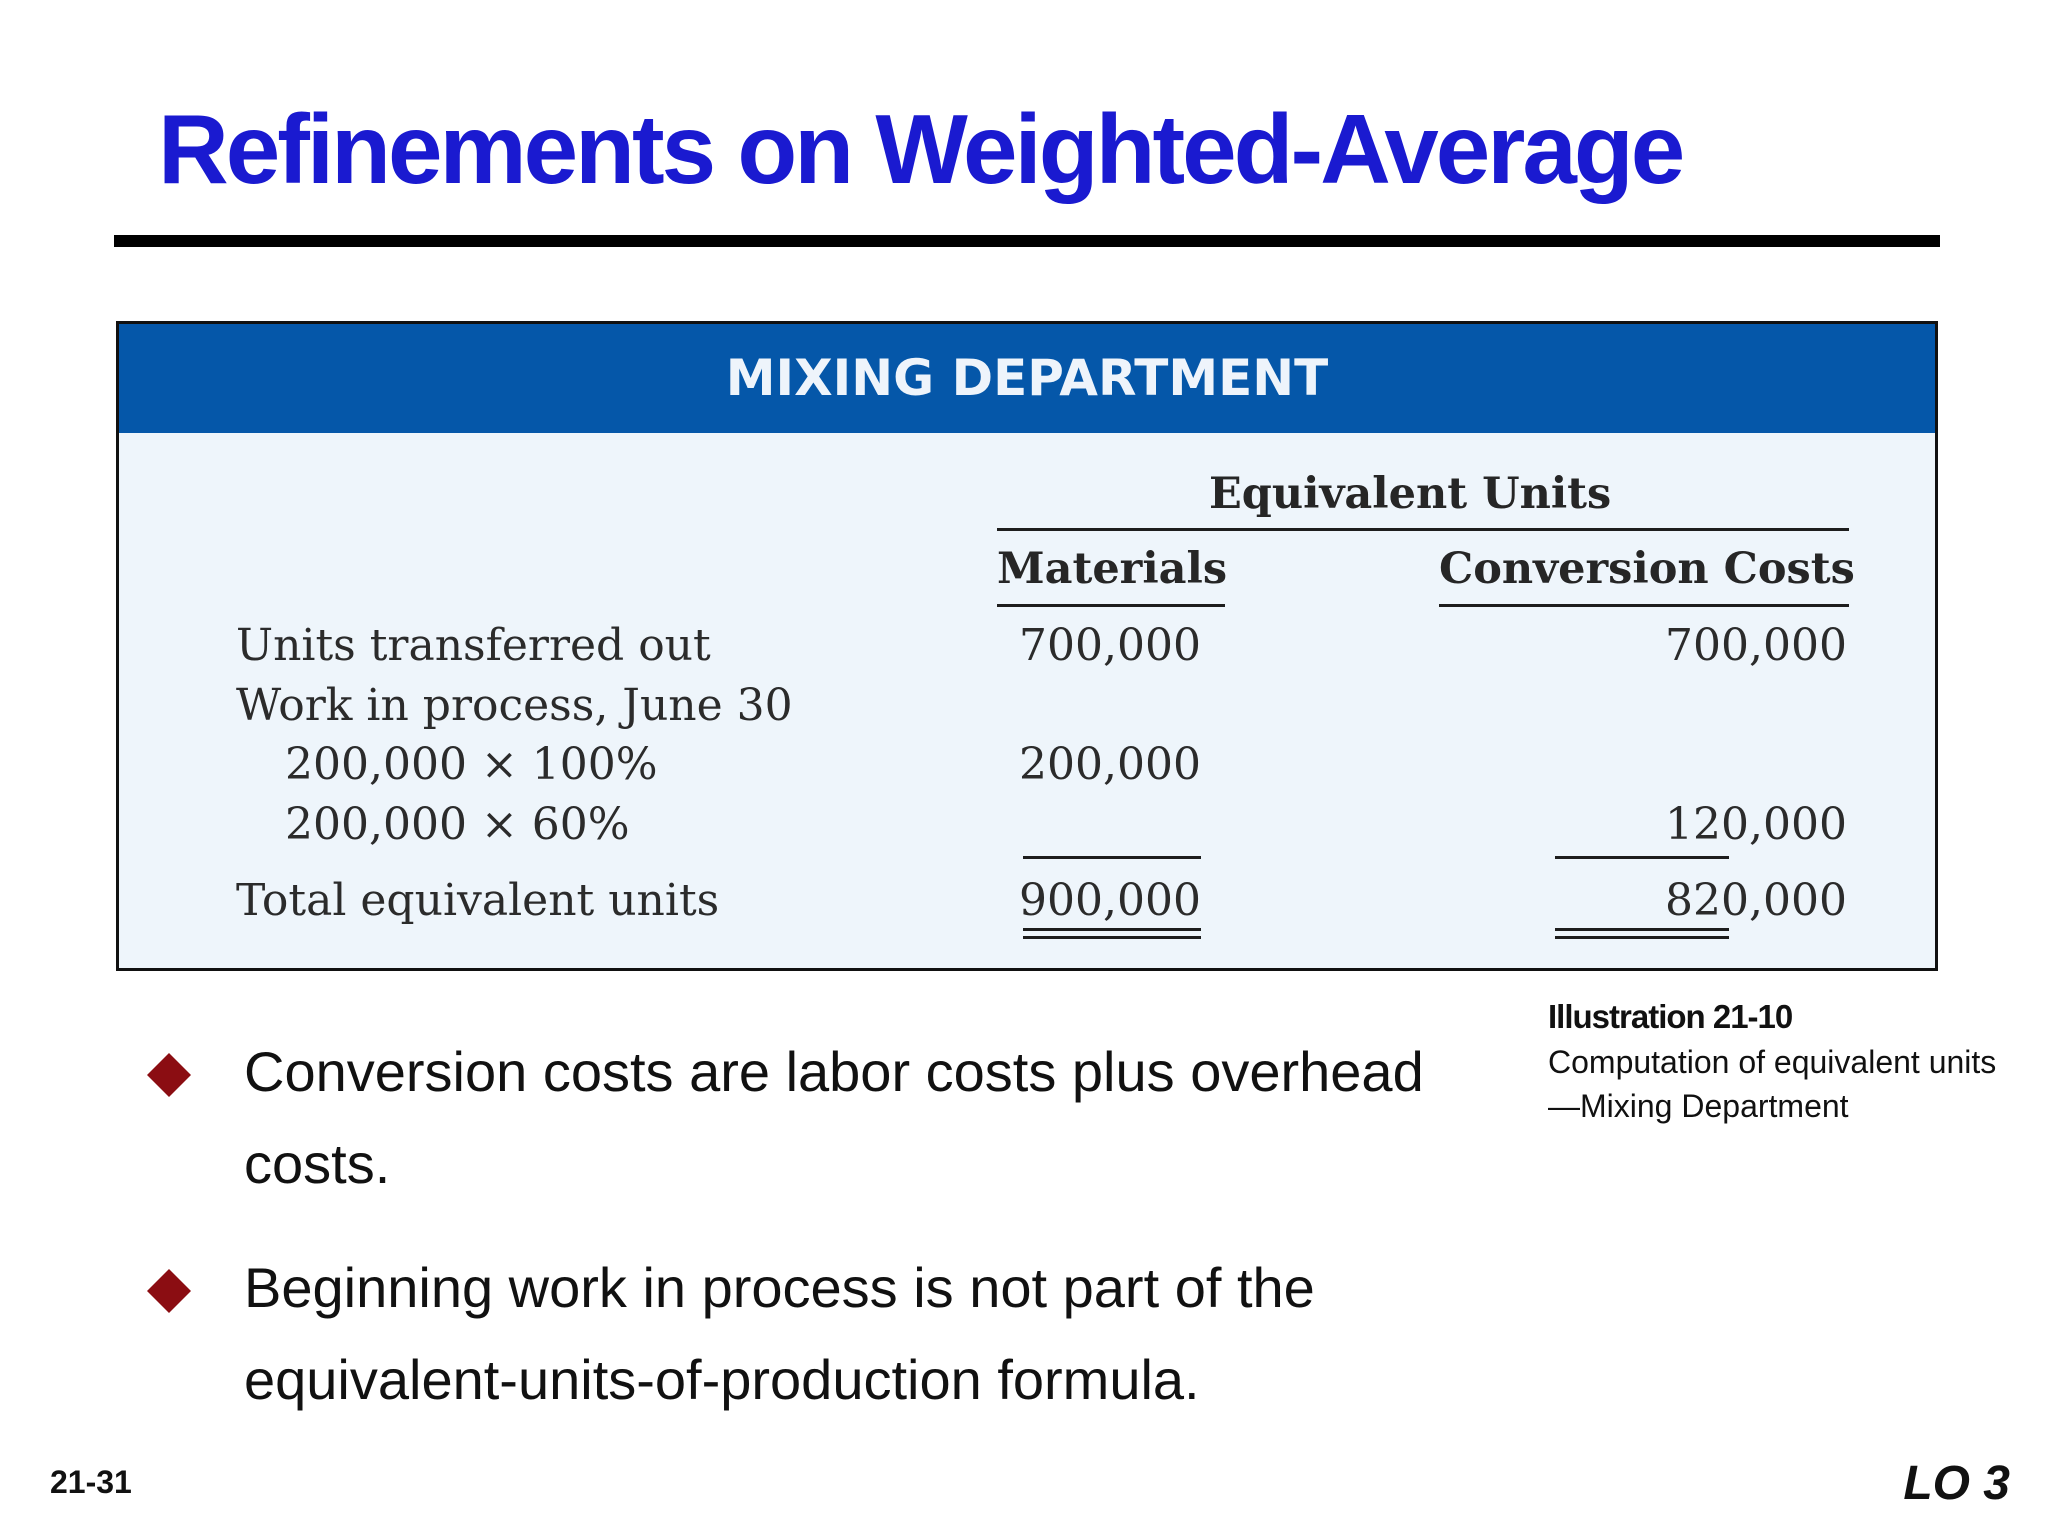  Describe the element at coordinates (1642, 857) in the screenshot. I see `conversion-sum-line` at that location.